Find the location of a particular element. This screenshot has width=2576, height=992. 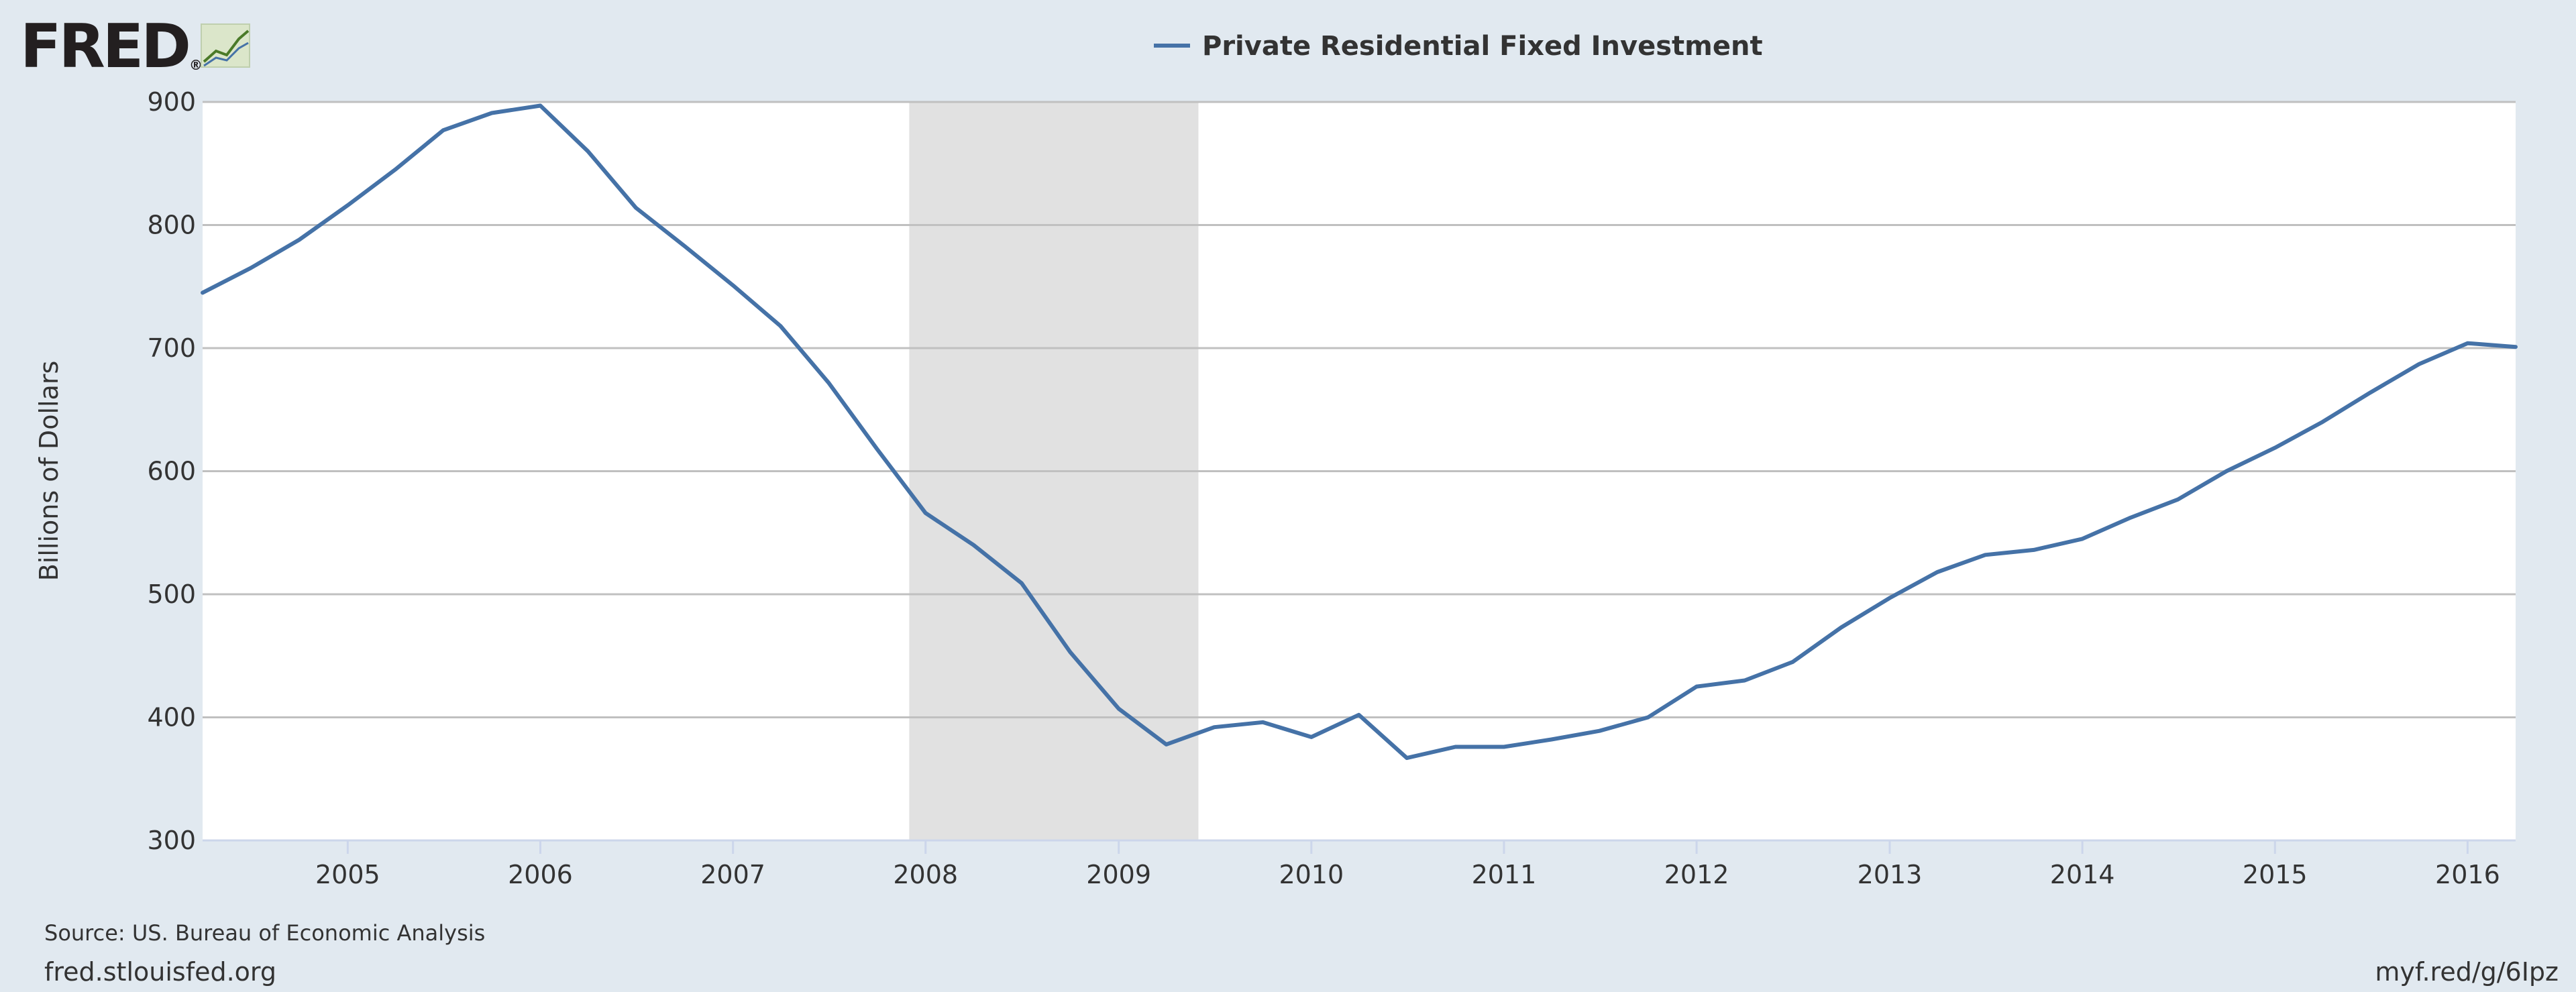

x-tick-label: 2010 is located at coordinates (1311, 875).